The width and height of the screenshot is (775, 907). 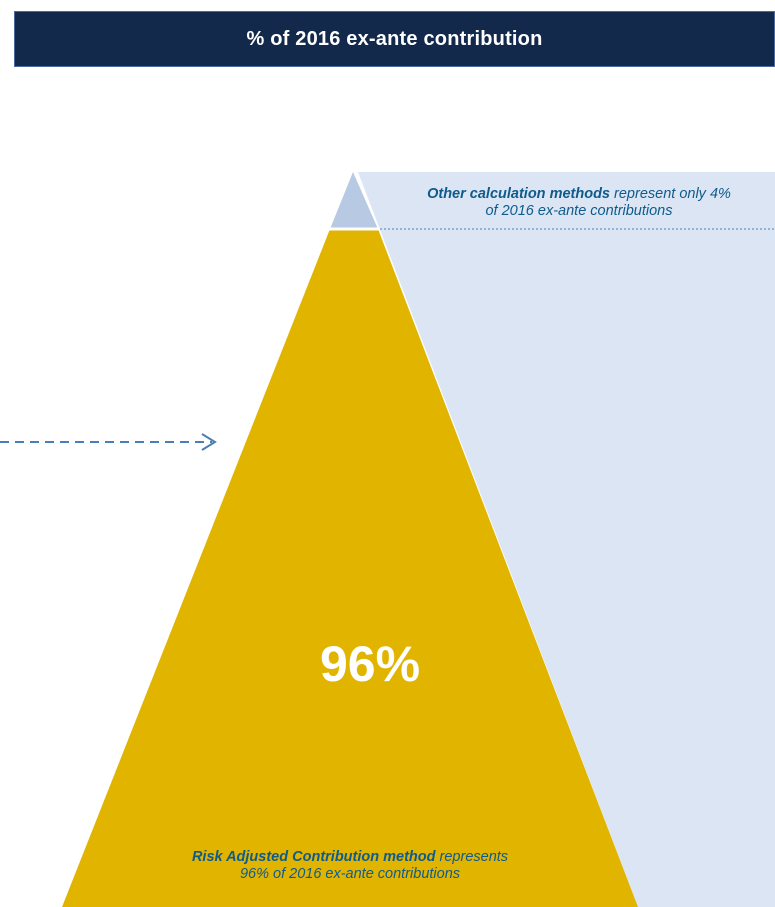 I want to click on bottom-caption-strong: Risk Adjusted Contribution method, so click(x=313, y=857).